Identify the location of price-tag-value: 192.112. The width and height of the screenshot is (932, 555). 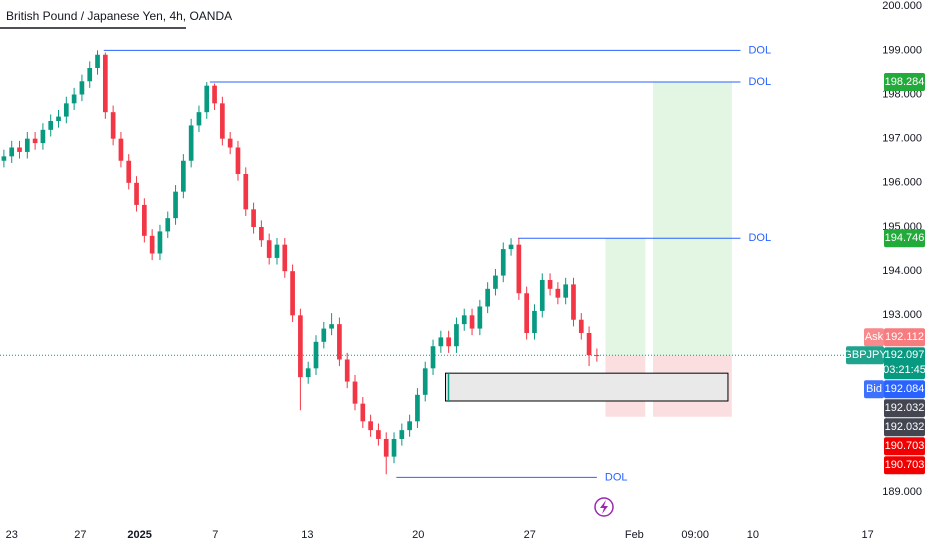
(904, 337).